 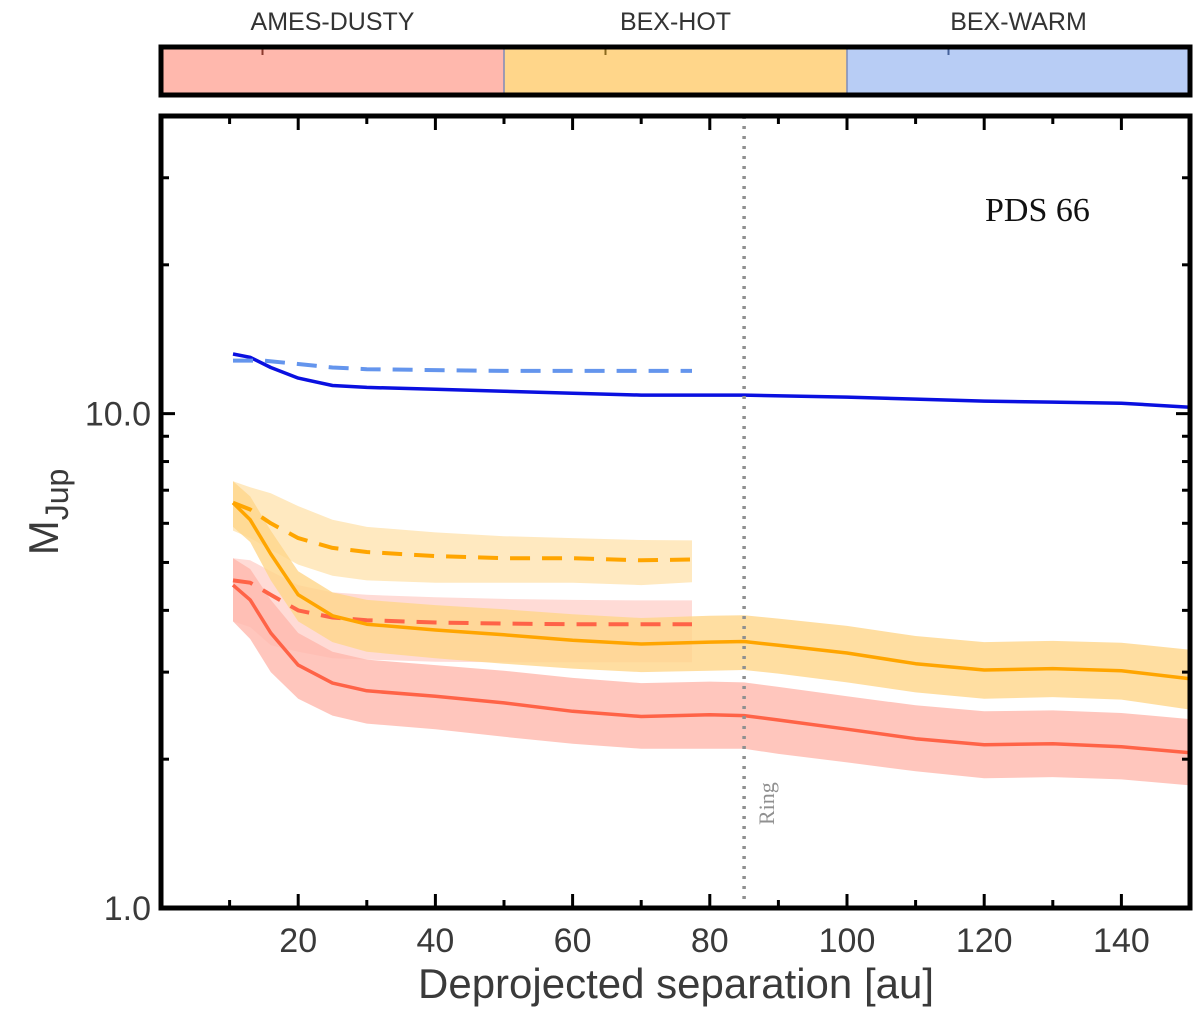 What do you see at coordinates (847, 941) in the screenshot?
I see `x-tick-label: 100` at bounding box center [847, 941].